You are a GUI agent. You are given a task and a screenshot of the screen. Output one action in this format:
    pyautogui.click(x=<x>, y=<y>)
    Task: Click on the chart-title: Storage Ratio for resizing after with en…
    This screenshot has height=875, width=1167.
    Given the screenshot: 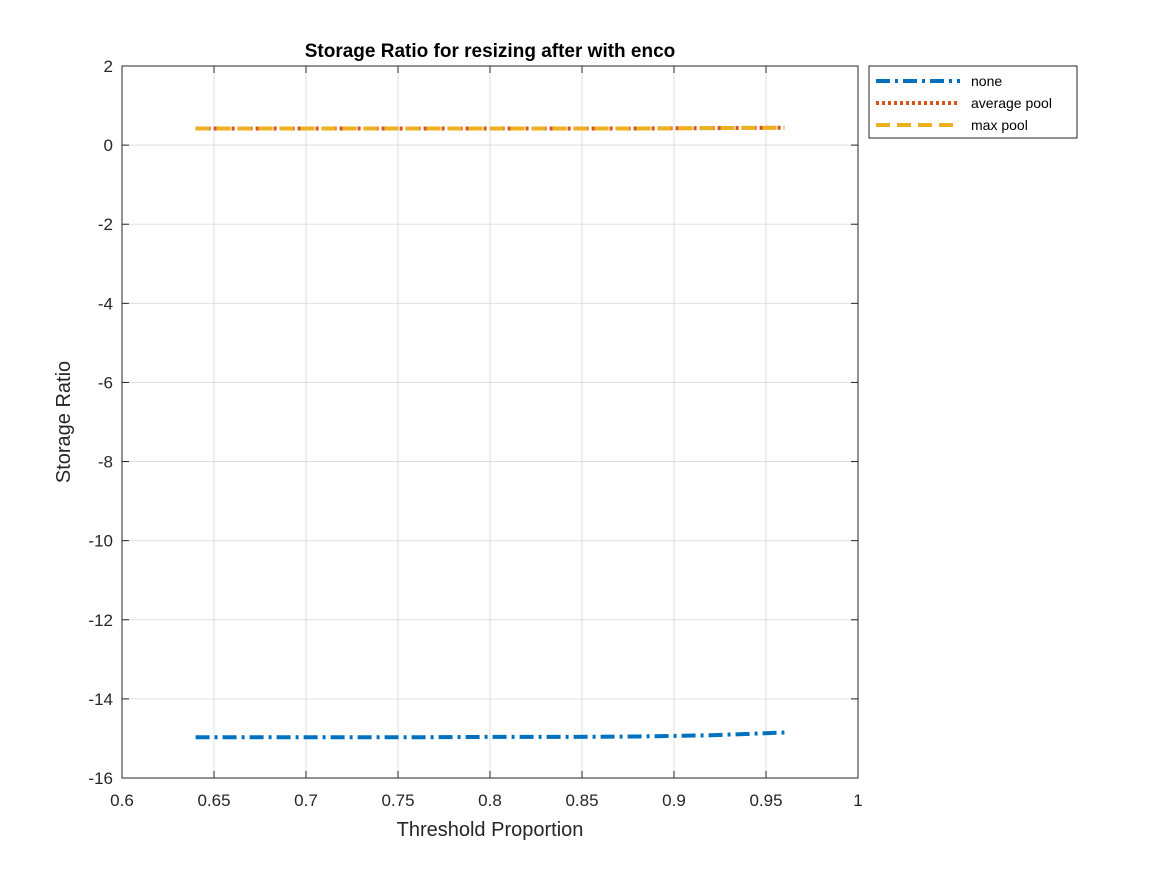 What is the action you would take?
    pyautogui.click(x=490, y=51)
    